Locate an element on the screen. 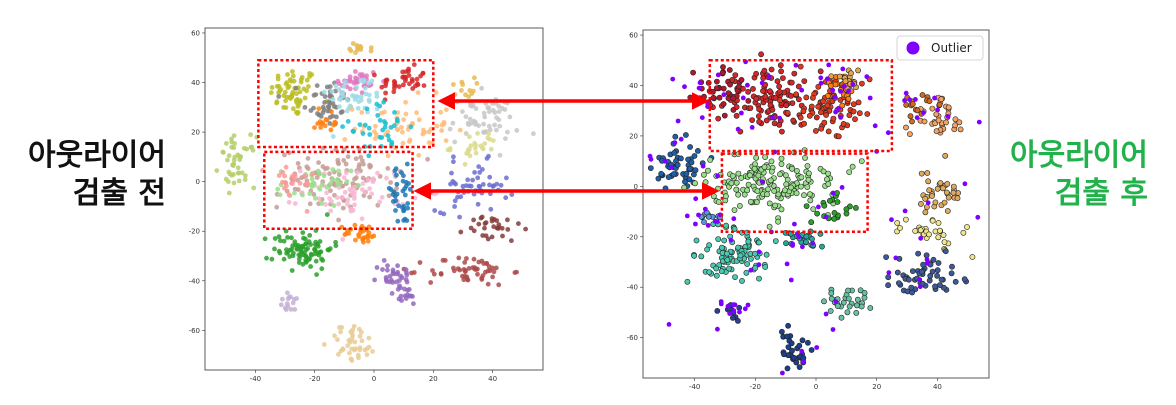 The image size is (1176, 405). x-tick-label: 20 is located at coordinates (433, 379).